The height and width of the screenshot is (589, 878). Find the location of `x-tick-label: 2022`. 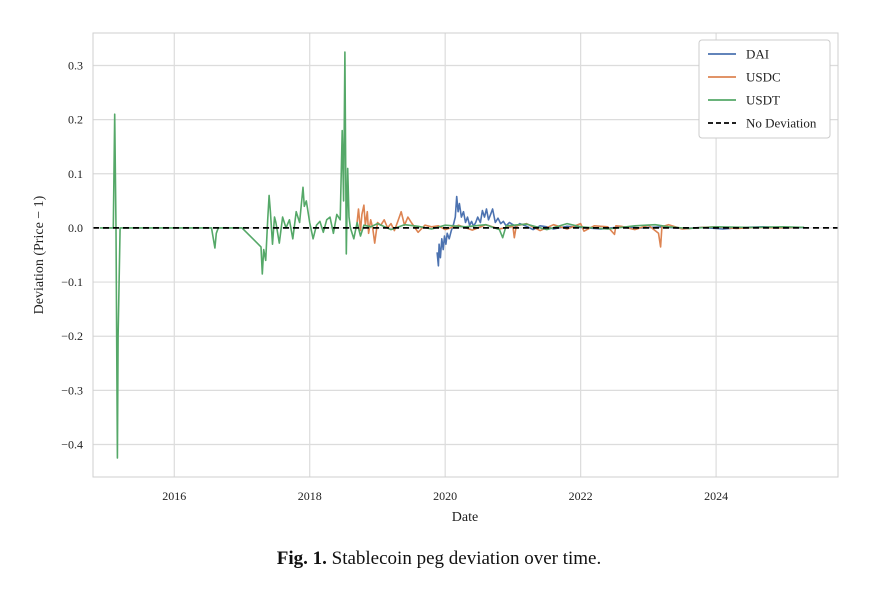

x-tick-label: 2022 is located at coordinates (581, 496).